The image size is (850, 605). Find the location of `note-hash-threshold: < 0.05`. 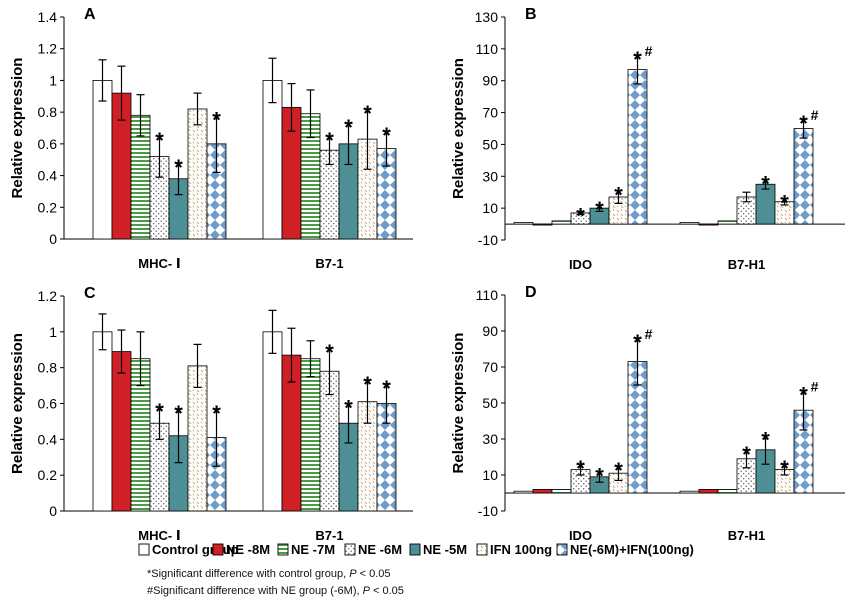

note-hash-threshold: < 0.05 is located at coordinates (386, 591).